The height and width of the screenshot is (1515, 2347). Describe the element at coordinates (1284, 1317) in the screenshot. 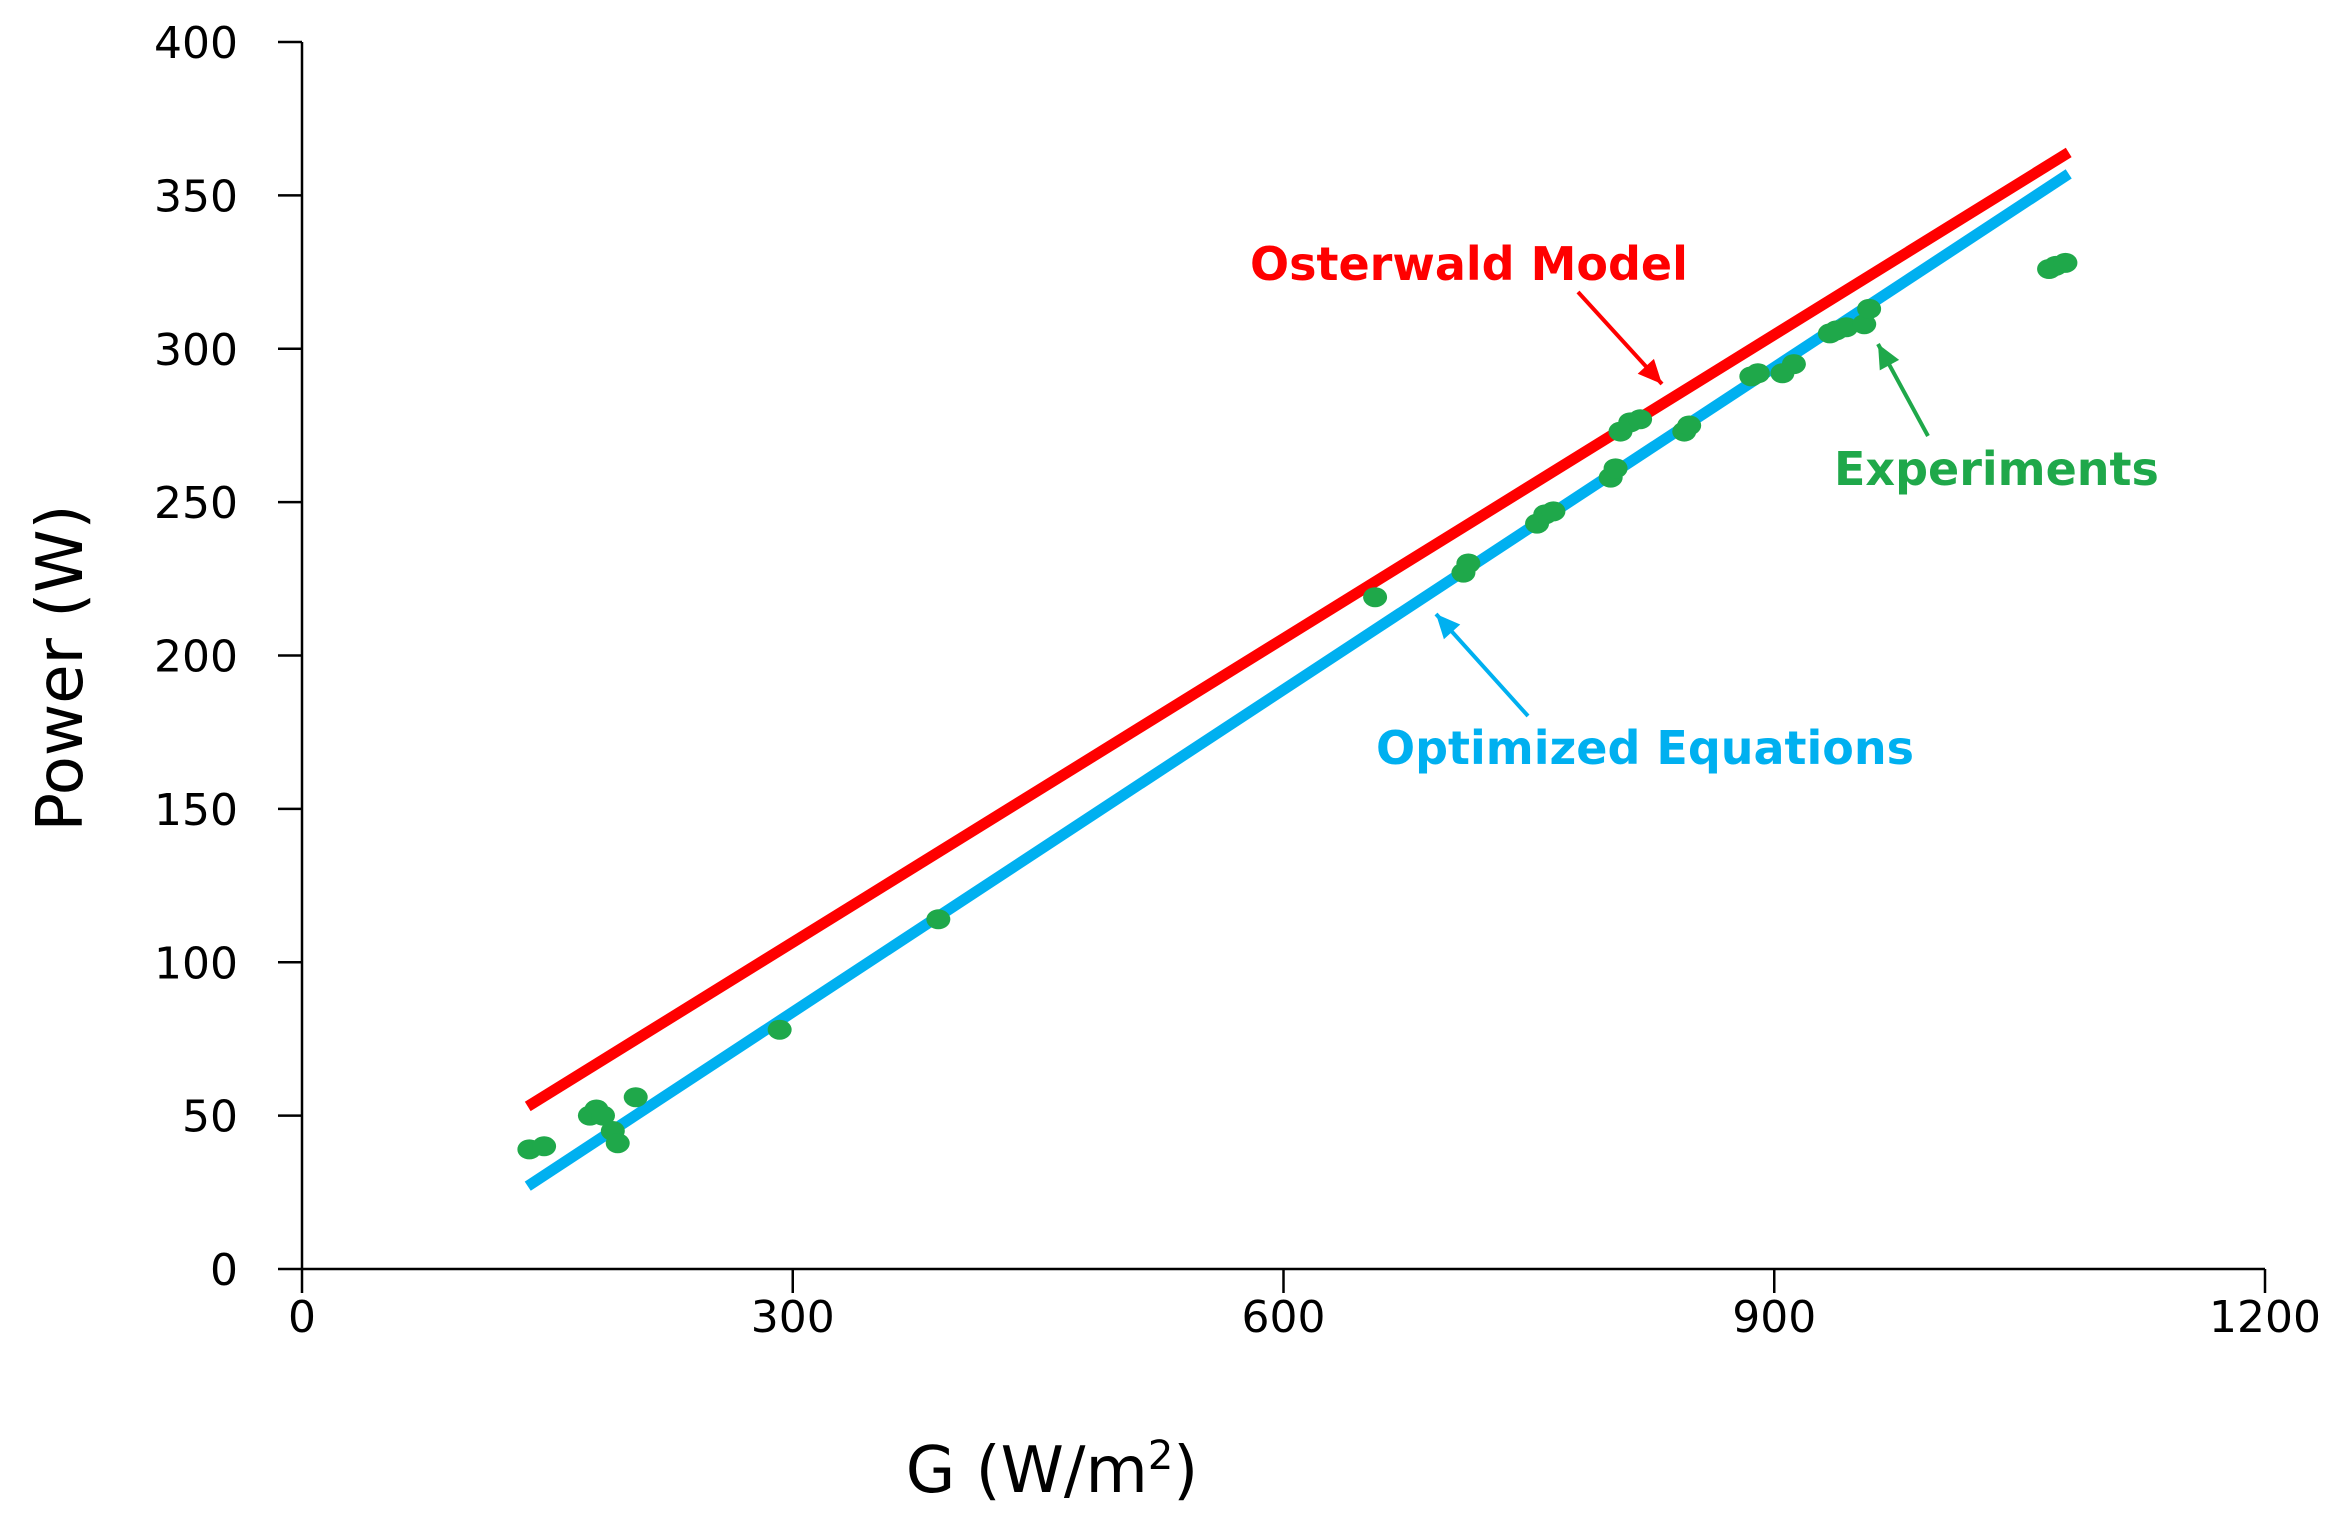

I see `x-tick-label: 600` at that location.